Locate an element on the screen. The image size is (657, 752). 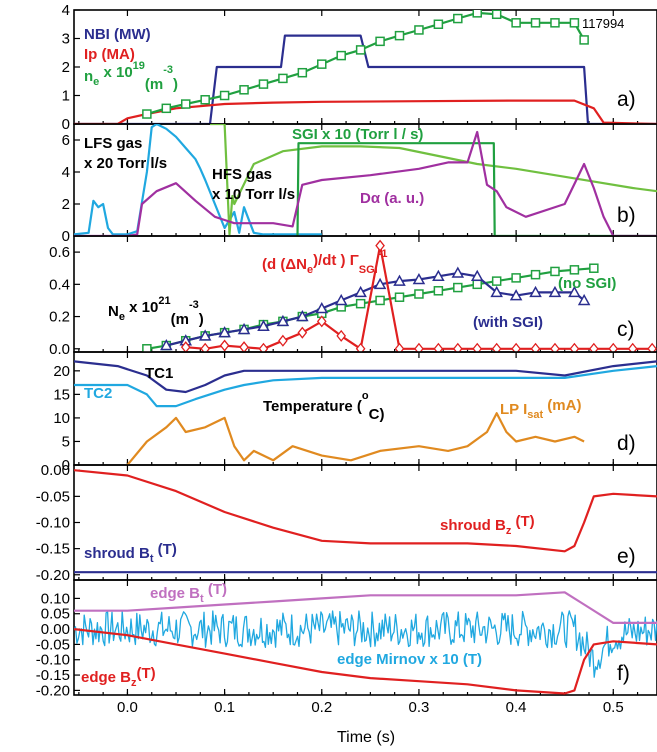
panel-letter: d) is located at coordinates (626, 443).